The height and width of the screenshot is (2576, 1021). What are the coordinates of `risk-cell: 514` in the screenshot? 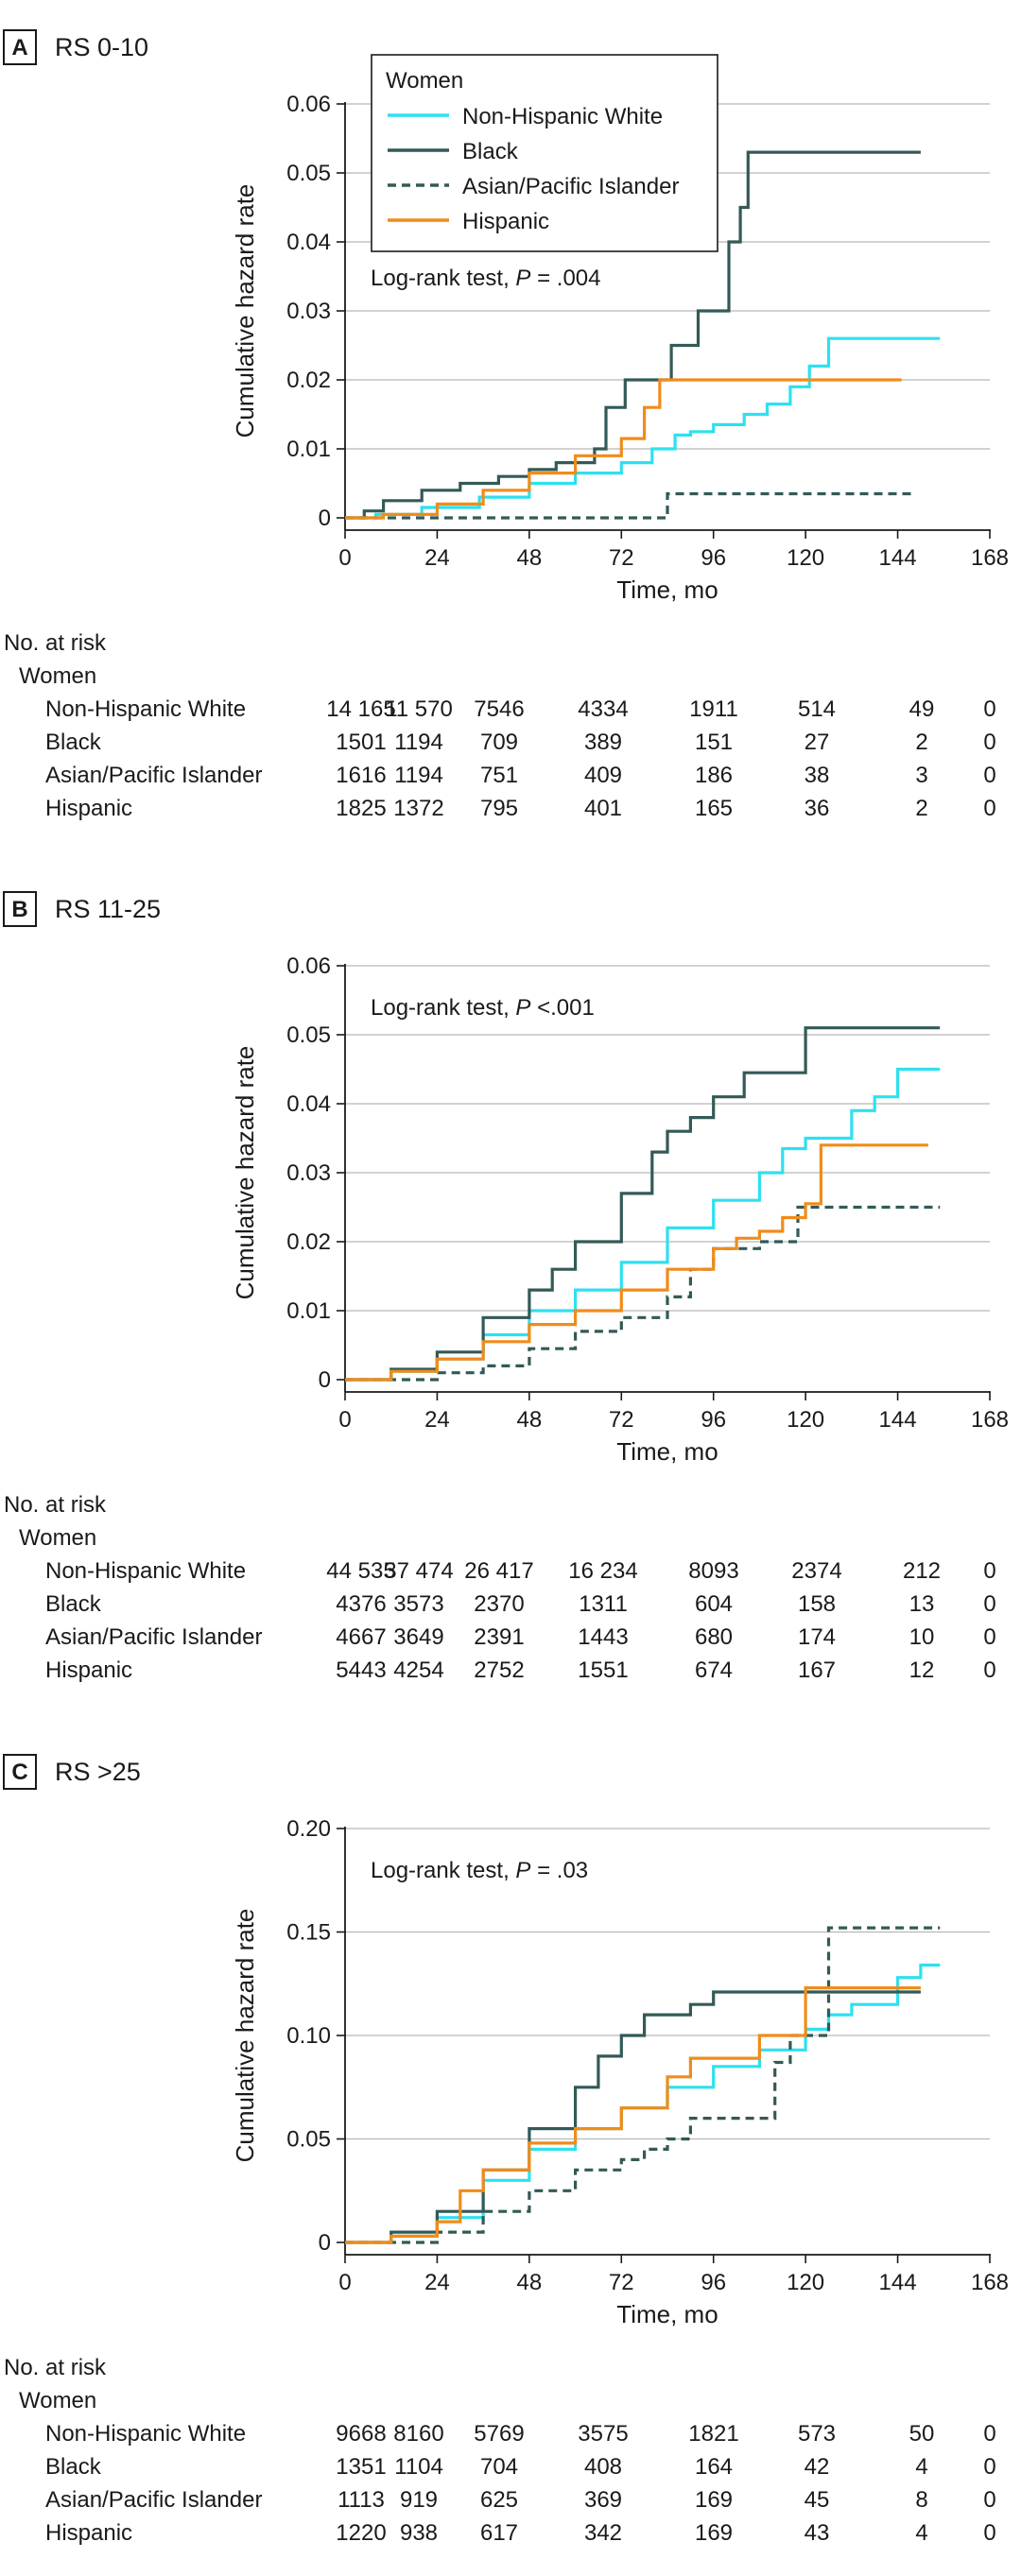 It's located at (817, 709).